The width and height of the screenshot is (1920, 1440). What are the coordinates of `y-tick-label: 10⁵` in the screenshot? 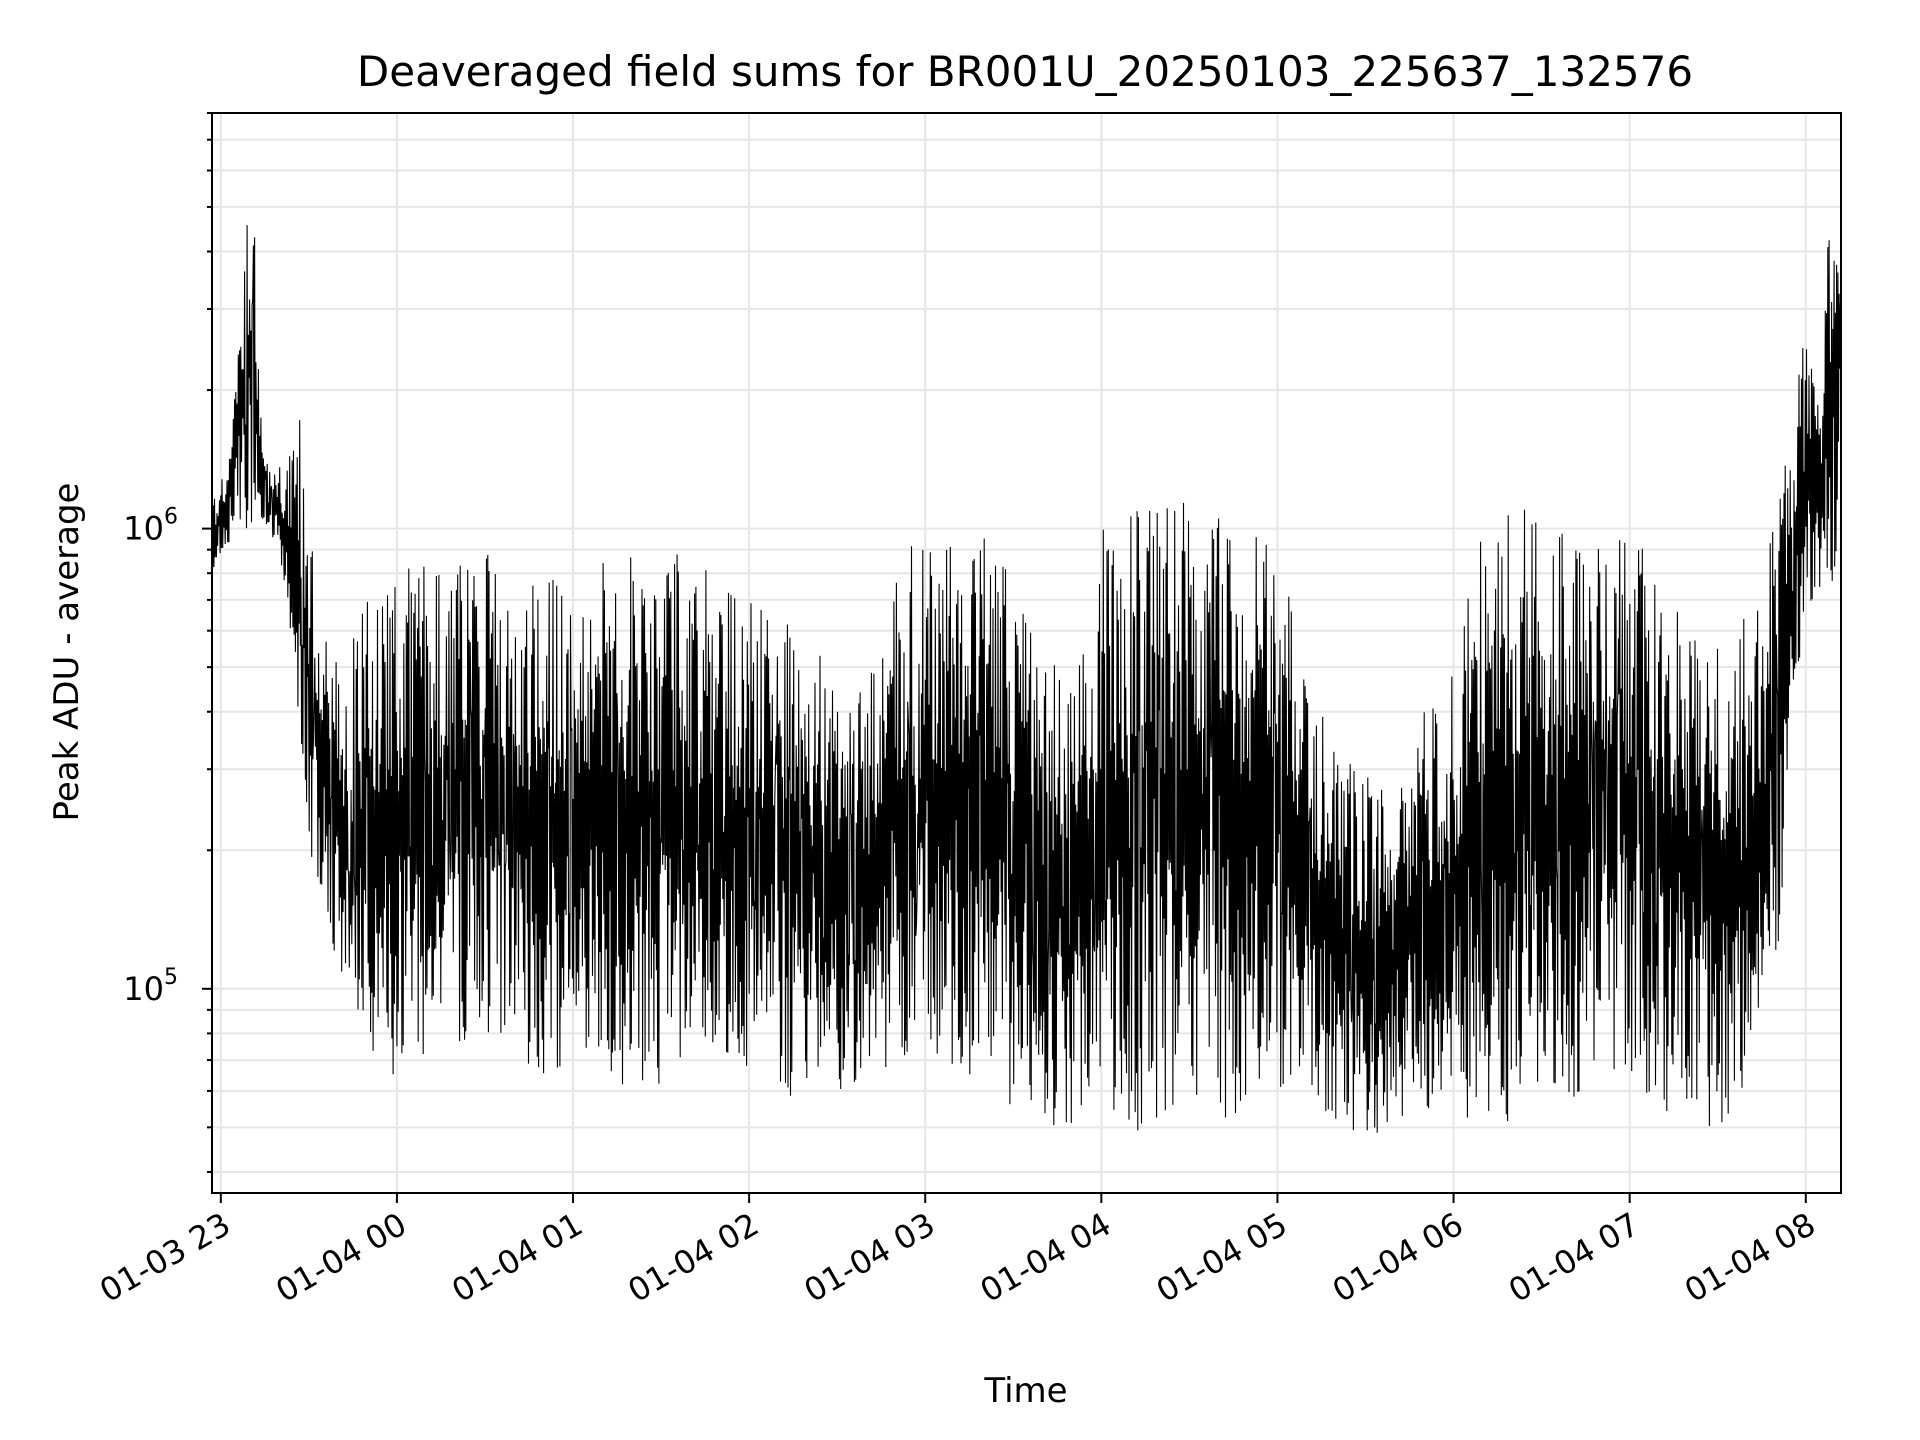 It's located at (150, 986).